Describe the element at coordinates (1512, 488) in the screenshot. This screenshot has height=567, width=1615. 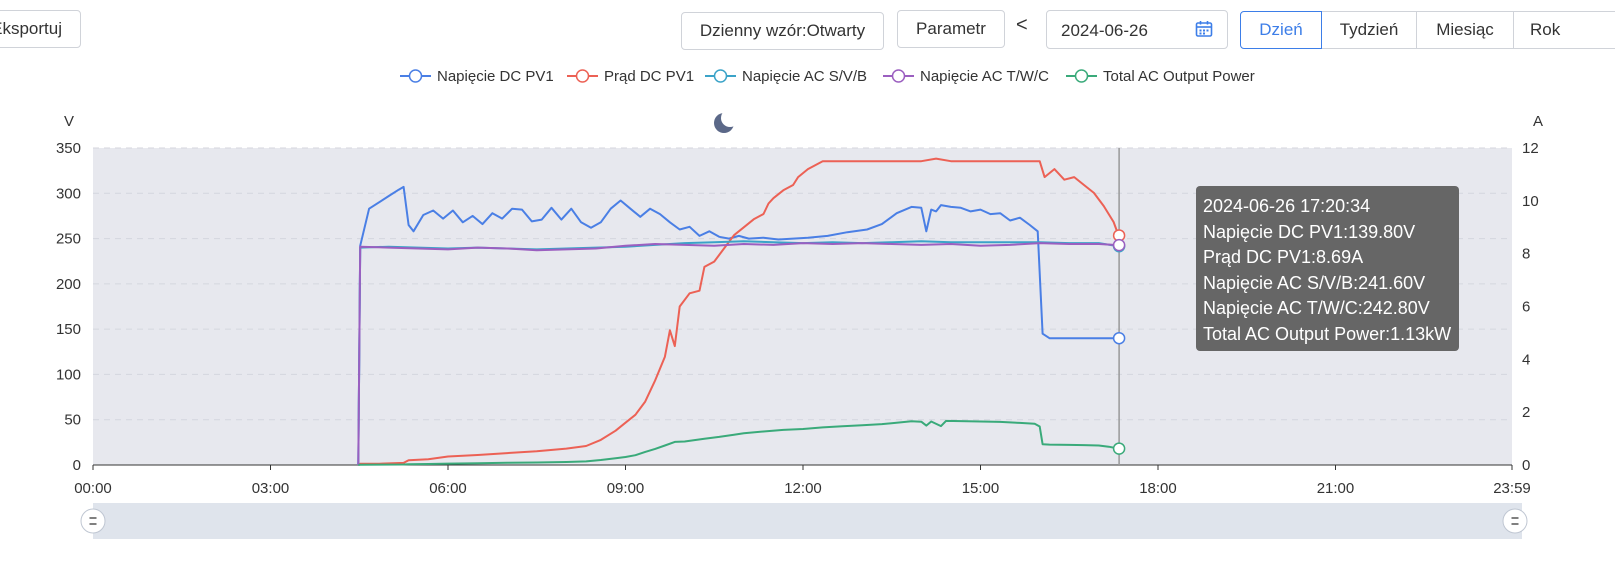
I see `x-tick-label: 23:59` at that location.